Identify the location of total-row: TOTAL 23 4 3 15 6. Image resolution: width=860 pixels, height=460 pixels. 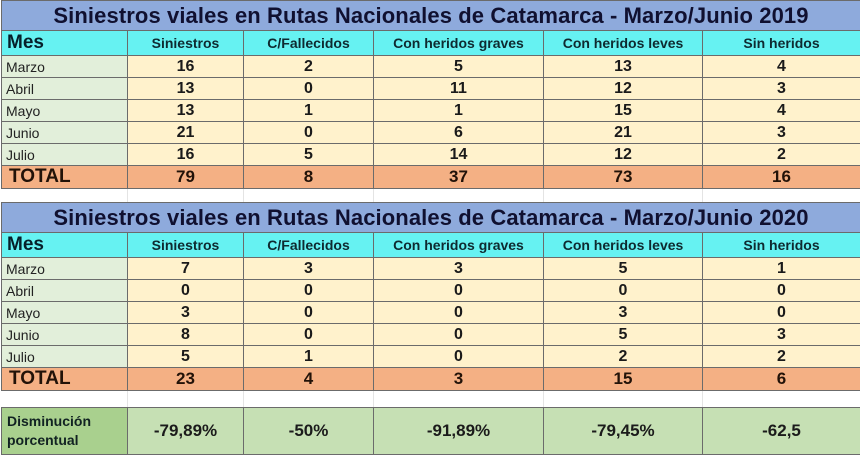
(430, 379).